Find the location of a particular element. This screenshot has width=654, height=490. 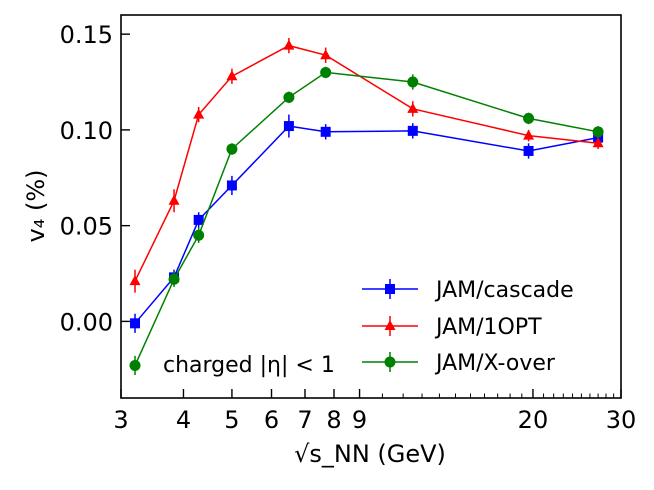

x-tick-label: 5 is located at coordinates (231, 420).